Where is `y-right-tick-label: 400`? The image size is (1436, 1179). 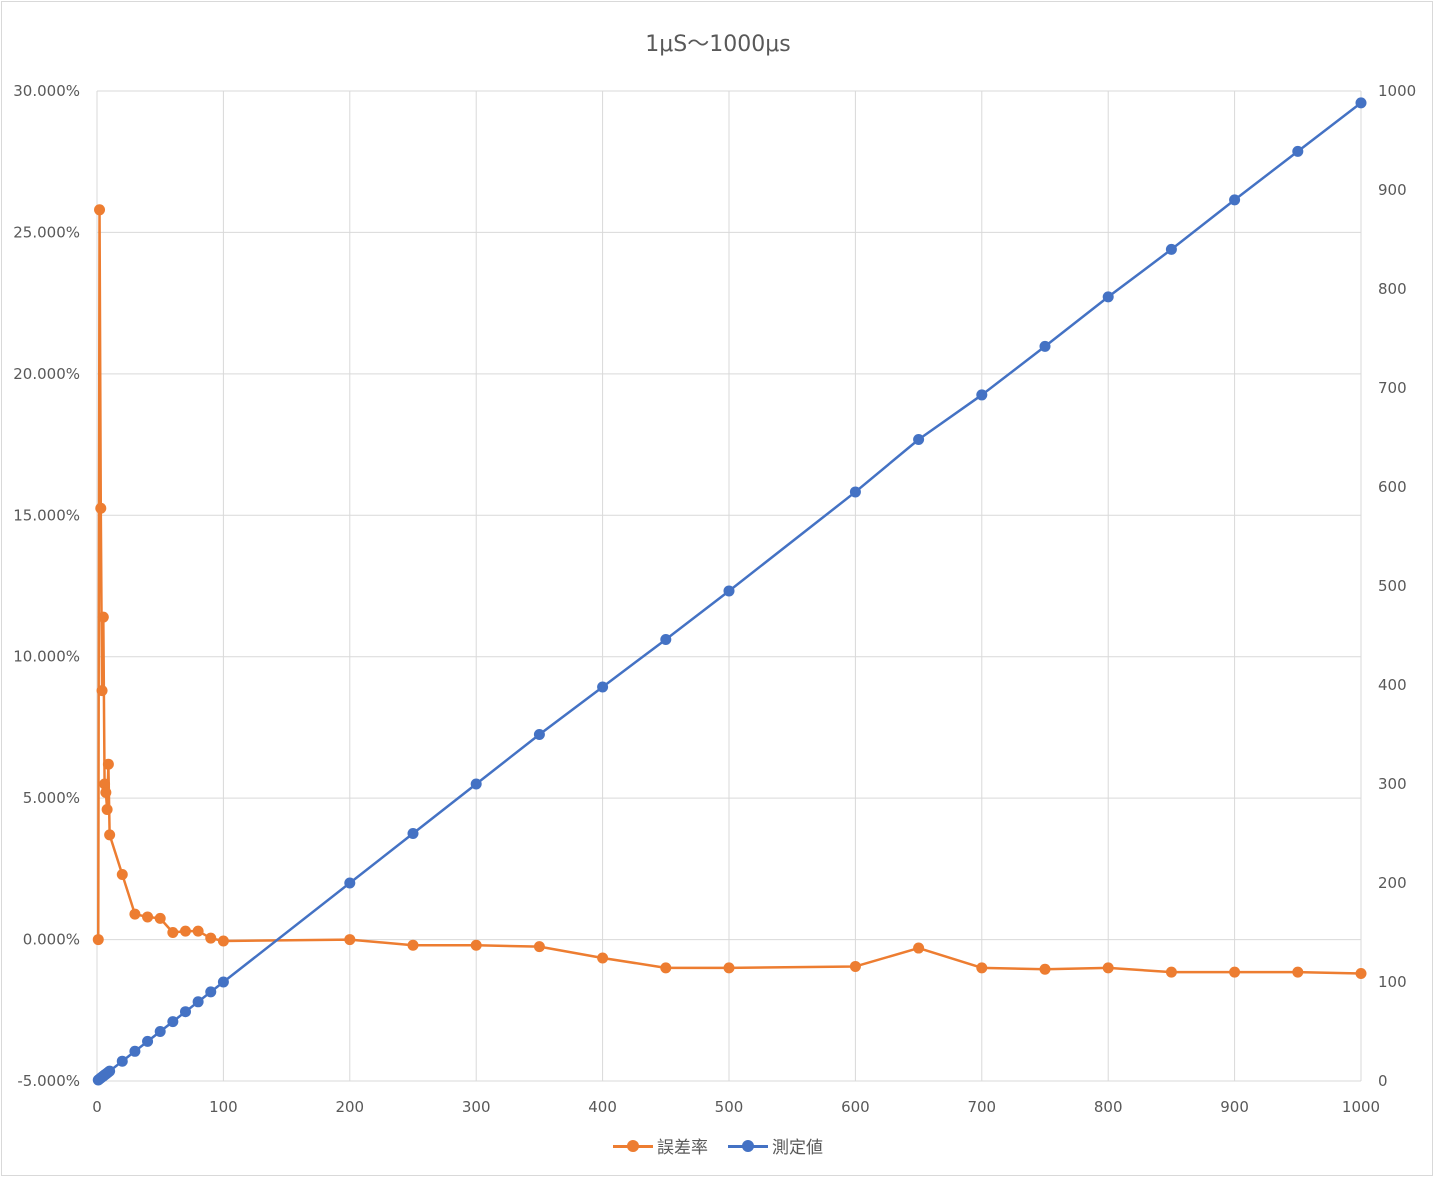
y-right-tick-label: 400 is located at coordinates (1392, 685).